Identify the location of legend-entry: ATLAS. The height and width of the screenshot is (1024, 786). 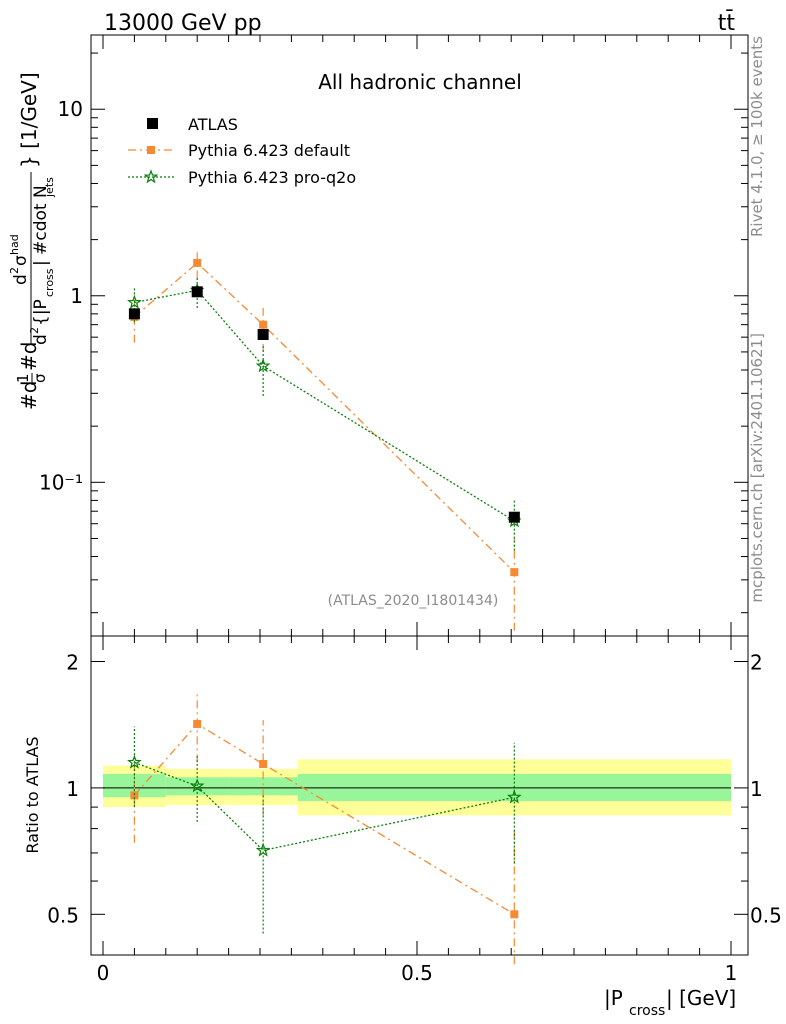
(213, 124).